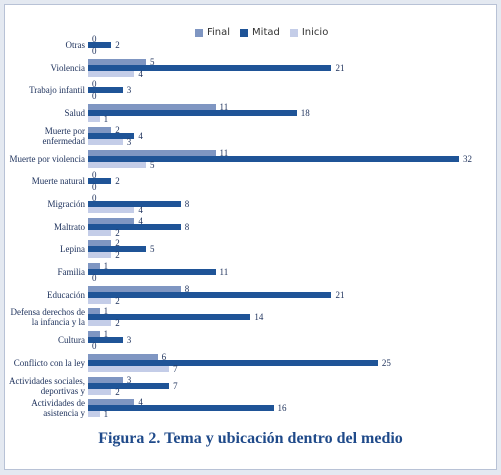  What do you see at coordinates (58, 408) in the screenshot?
I see `category-label: Actividades de asistencia y` at bounding box center [58, 408].